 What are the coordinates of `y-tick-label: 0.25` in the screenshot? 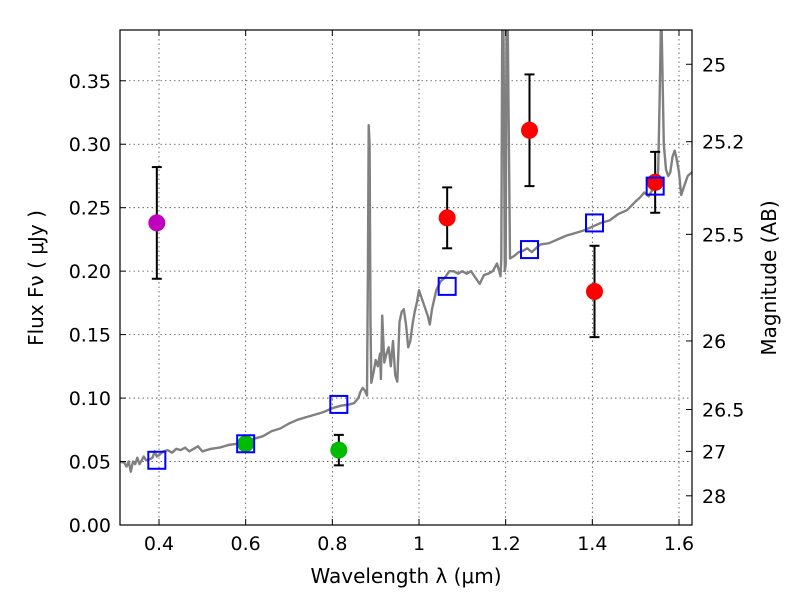 It's located at (90, 209).